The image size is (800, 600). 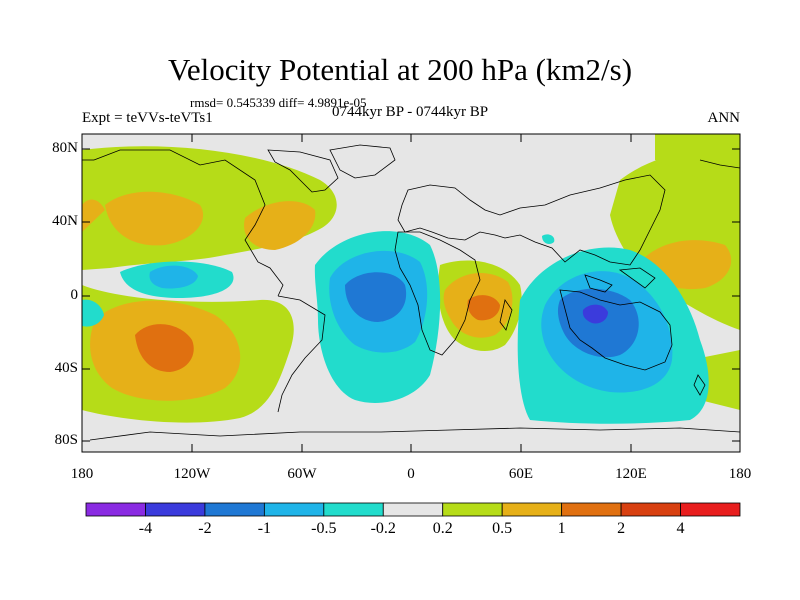 I want to click on colorbar-label: -1, so click(x=264, y=528).